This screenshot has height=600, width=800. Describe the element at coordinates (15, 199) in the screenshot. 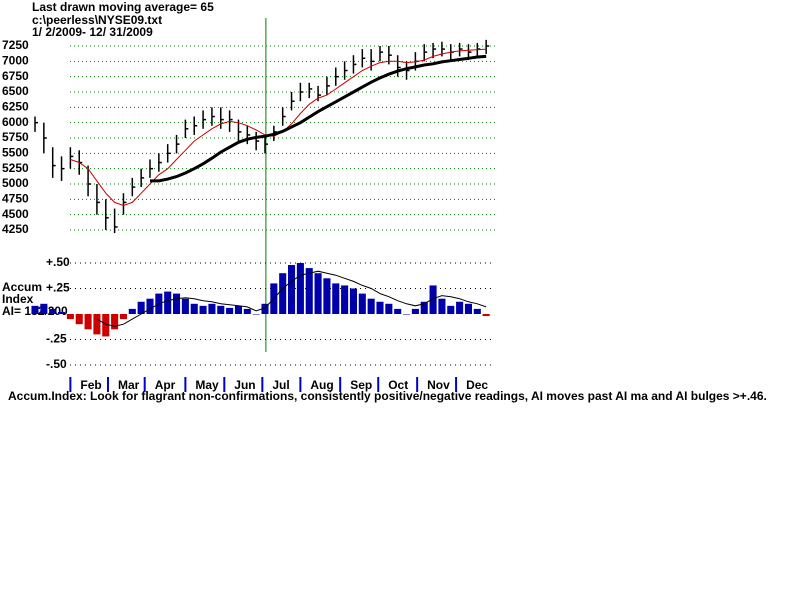

I see `y-tick-label: 4750` at that location.